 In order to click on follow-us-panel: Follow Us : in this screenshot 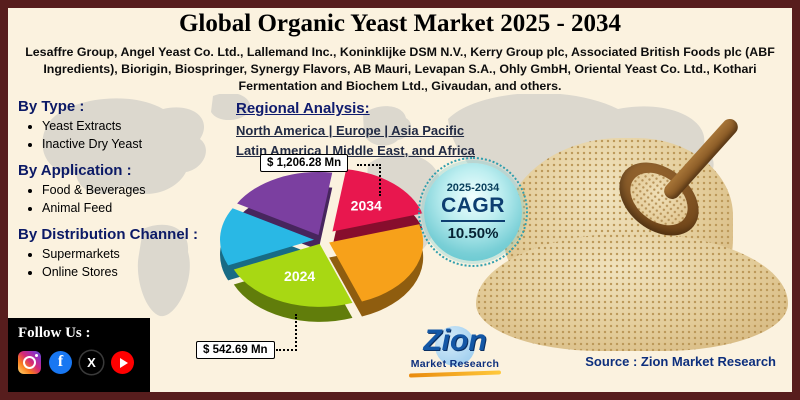, I will do `click(79, 355)`.